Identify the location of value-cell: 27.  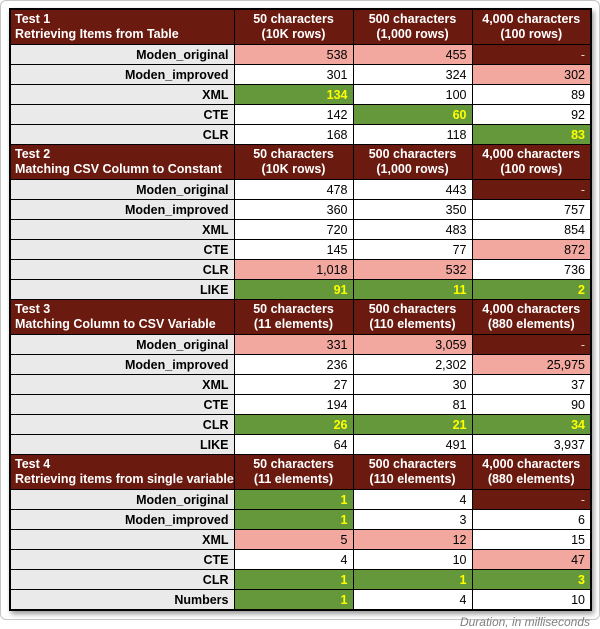
(293, 384).